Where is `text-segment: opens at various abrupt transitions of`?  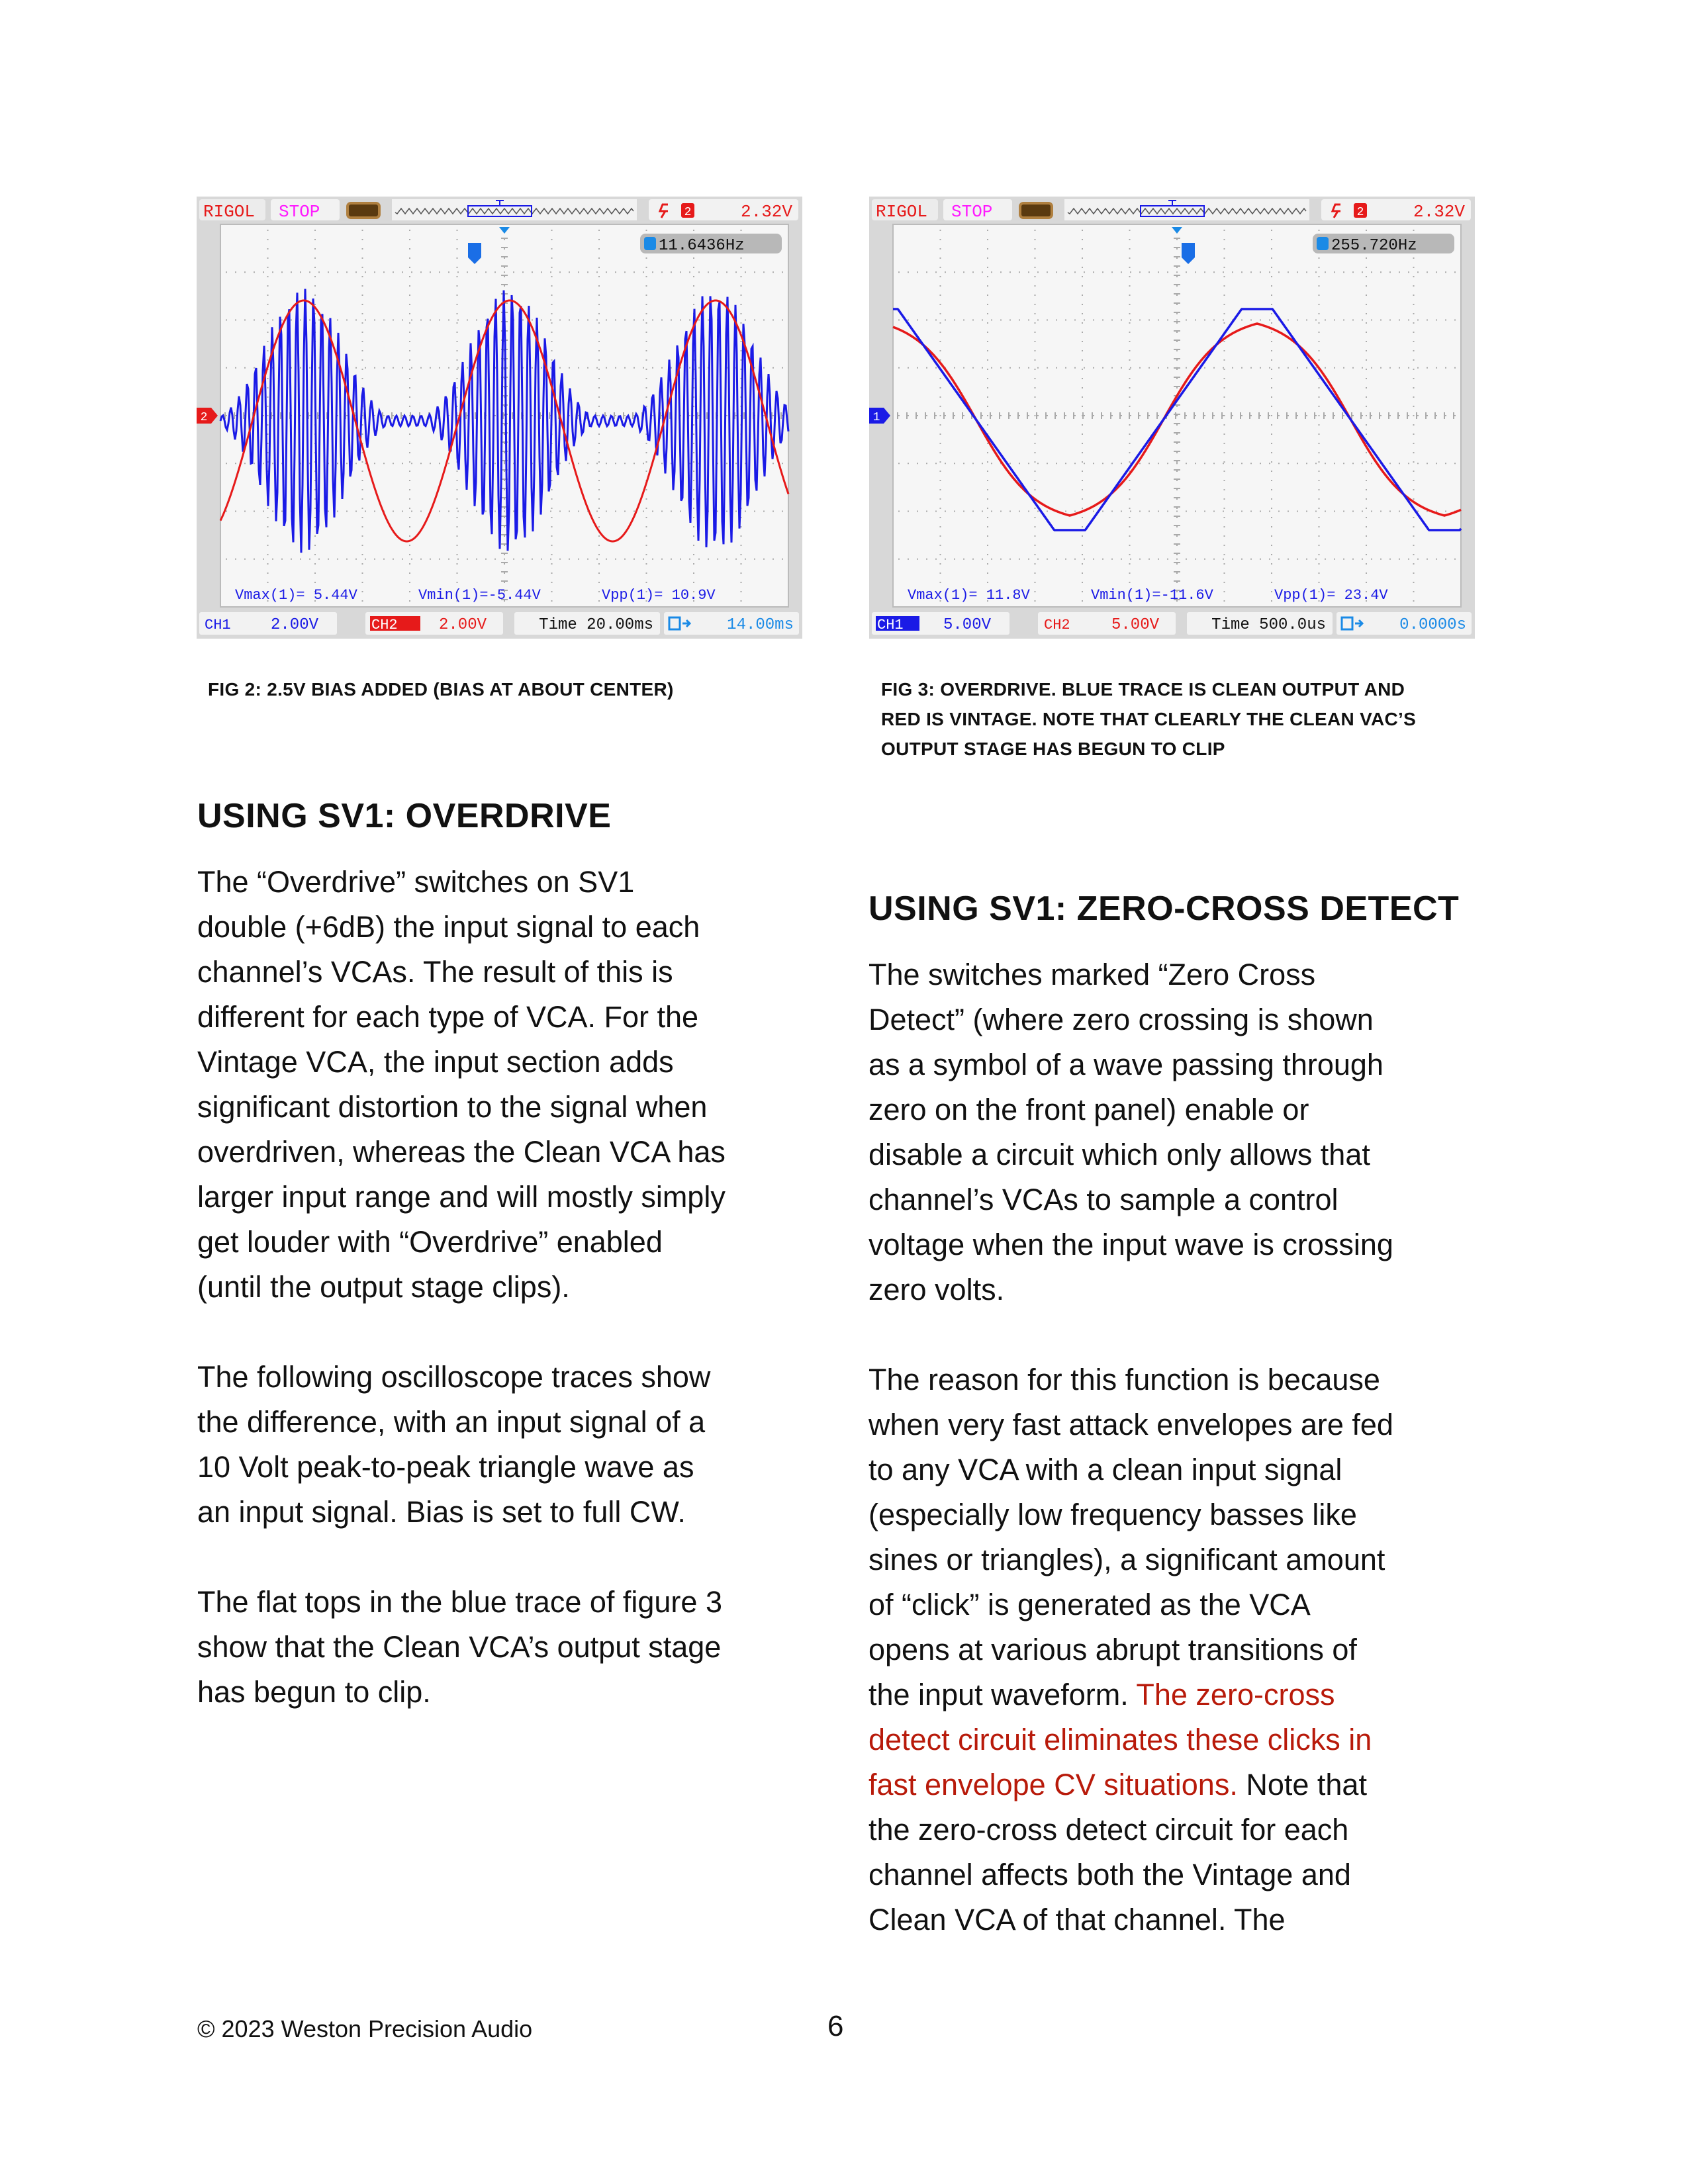
text-segment: opens at various abrupt transitions of is located at coordinates (1112, 1649).